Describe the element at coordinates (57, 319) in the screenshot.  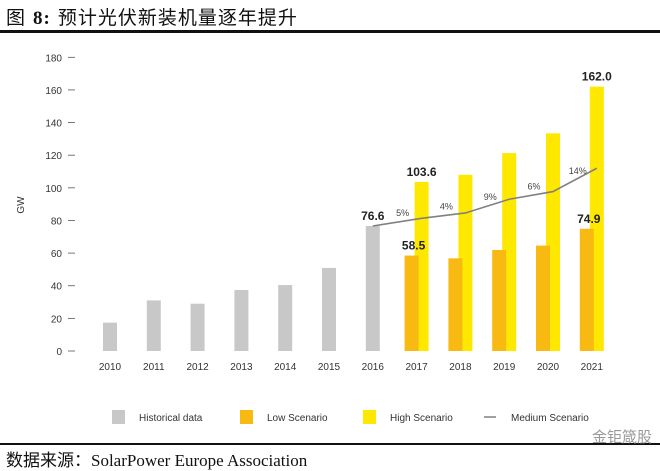
I see `y-tick-label: 20` at that location.